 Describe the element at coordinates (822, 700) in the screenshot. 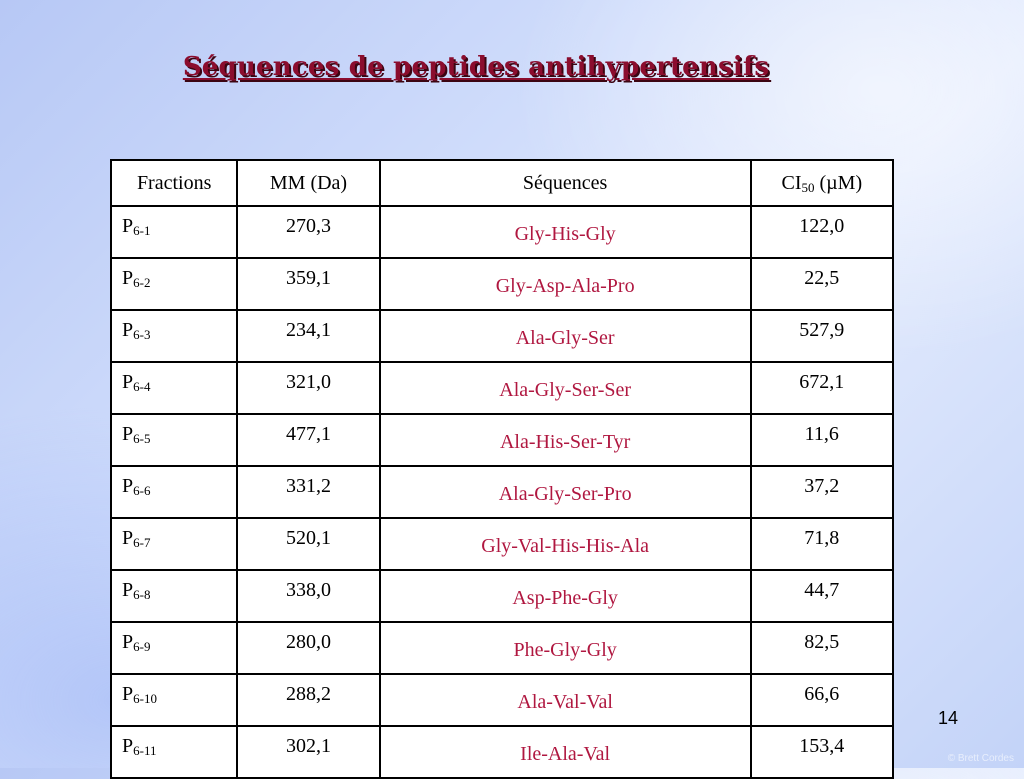

I see `ci50-cell: 66,6` at that location.